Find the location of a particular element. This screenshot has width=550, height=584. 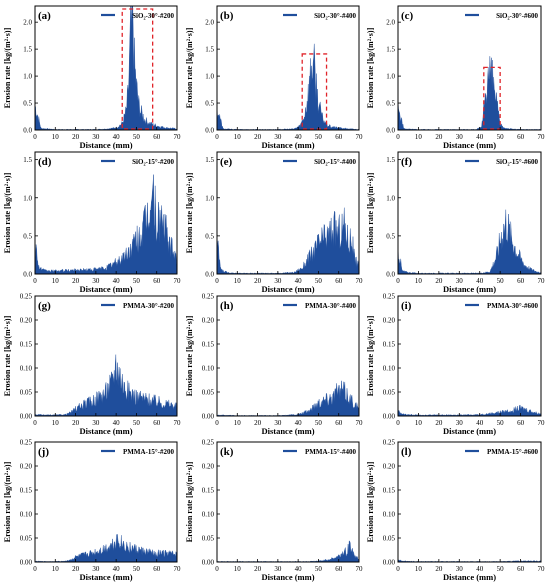

highlight-box is located at coordinates (314, 91).